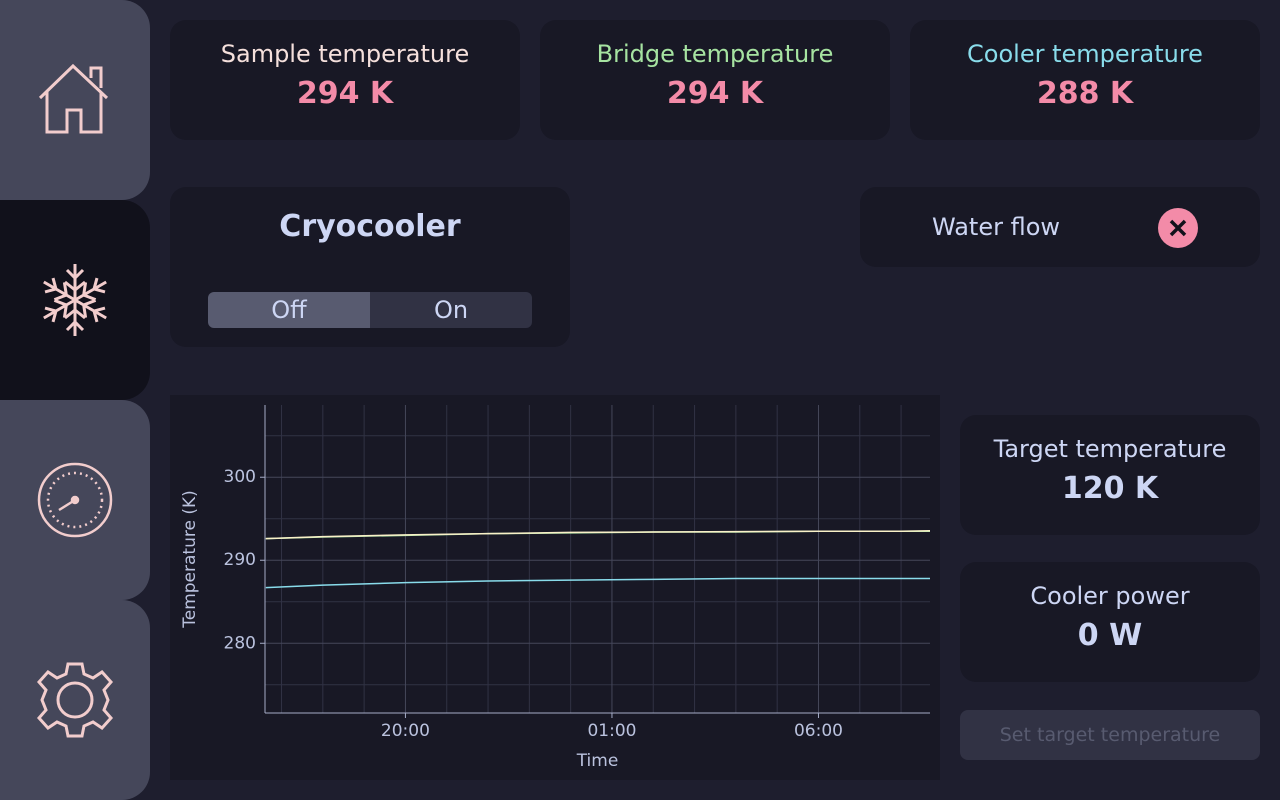 Image resolution: width=1280 pixels, height=800 pixels. Describe the element at coordinates (190, 559) in the screenshot. I see `y-axis-label: Temperature (K)` at that location.